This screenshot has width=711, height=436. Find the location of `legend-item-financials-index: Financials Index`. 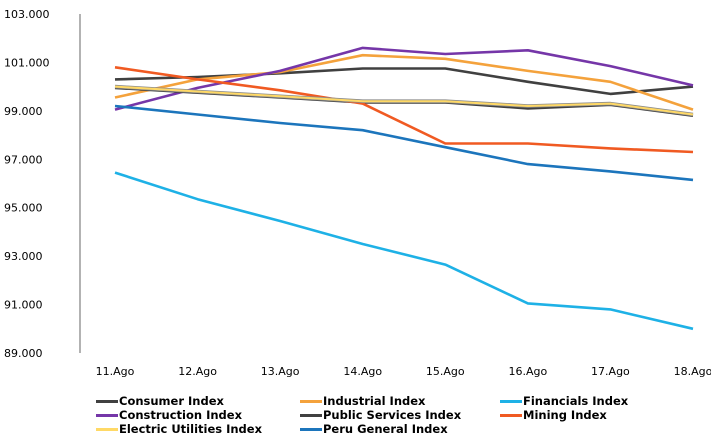

legend-item-financials-index: Financials Index is located at coordinates (600, 401).